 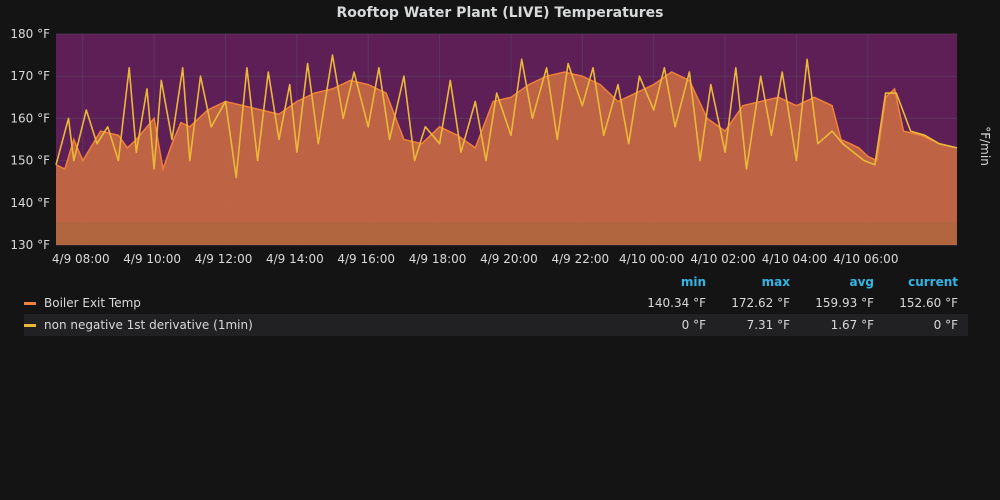 What do you see at coordinates (722, 259) in the screenshot?
I see `x-tick-label: 4/10 02:00` at bounding box center [722, 259].